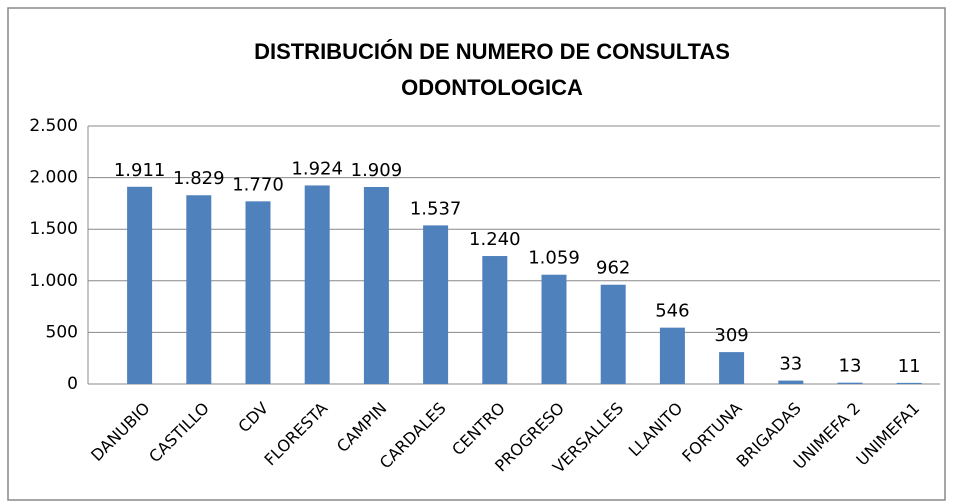  Describe the element at coordinates (377, 170) in the screenshot. I see `data-label: 1.909` at that location.